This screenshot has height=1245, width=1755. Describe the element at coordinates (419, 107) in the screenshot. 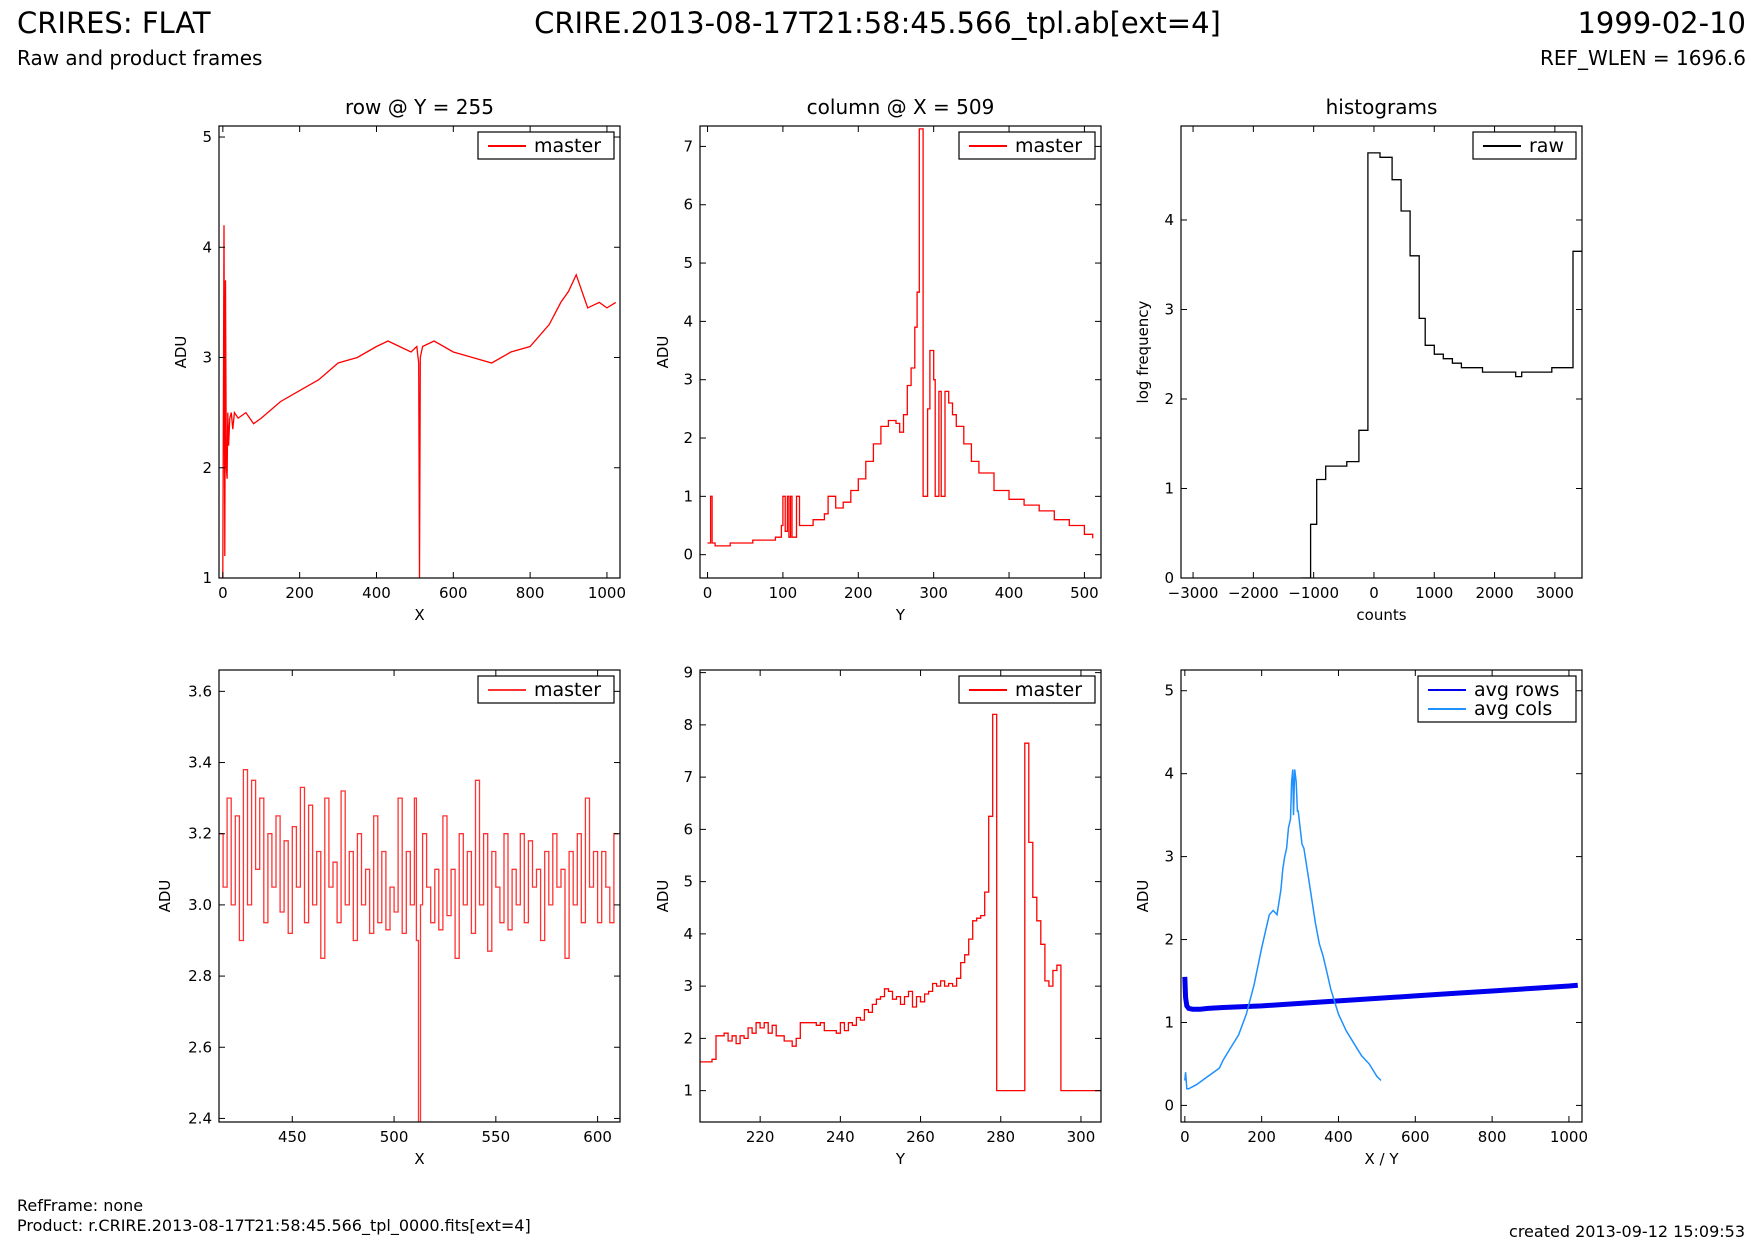

I see `chart-title: row @ Y = 255` at that location.